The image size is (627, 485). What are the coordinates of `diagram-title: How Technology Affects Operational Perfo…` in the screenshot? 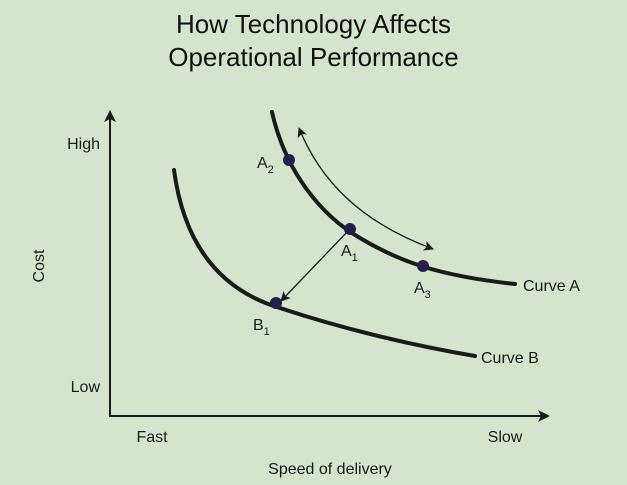 It's located at (313, 41).